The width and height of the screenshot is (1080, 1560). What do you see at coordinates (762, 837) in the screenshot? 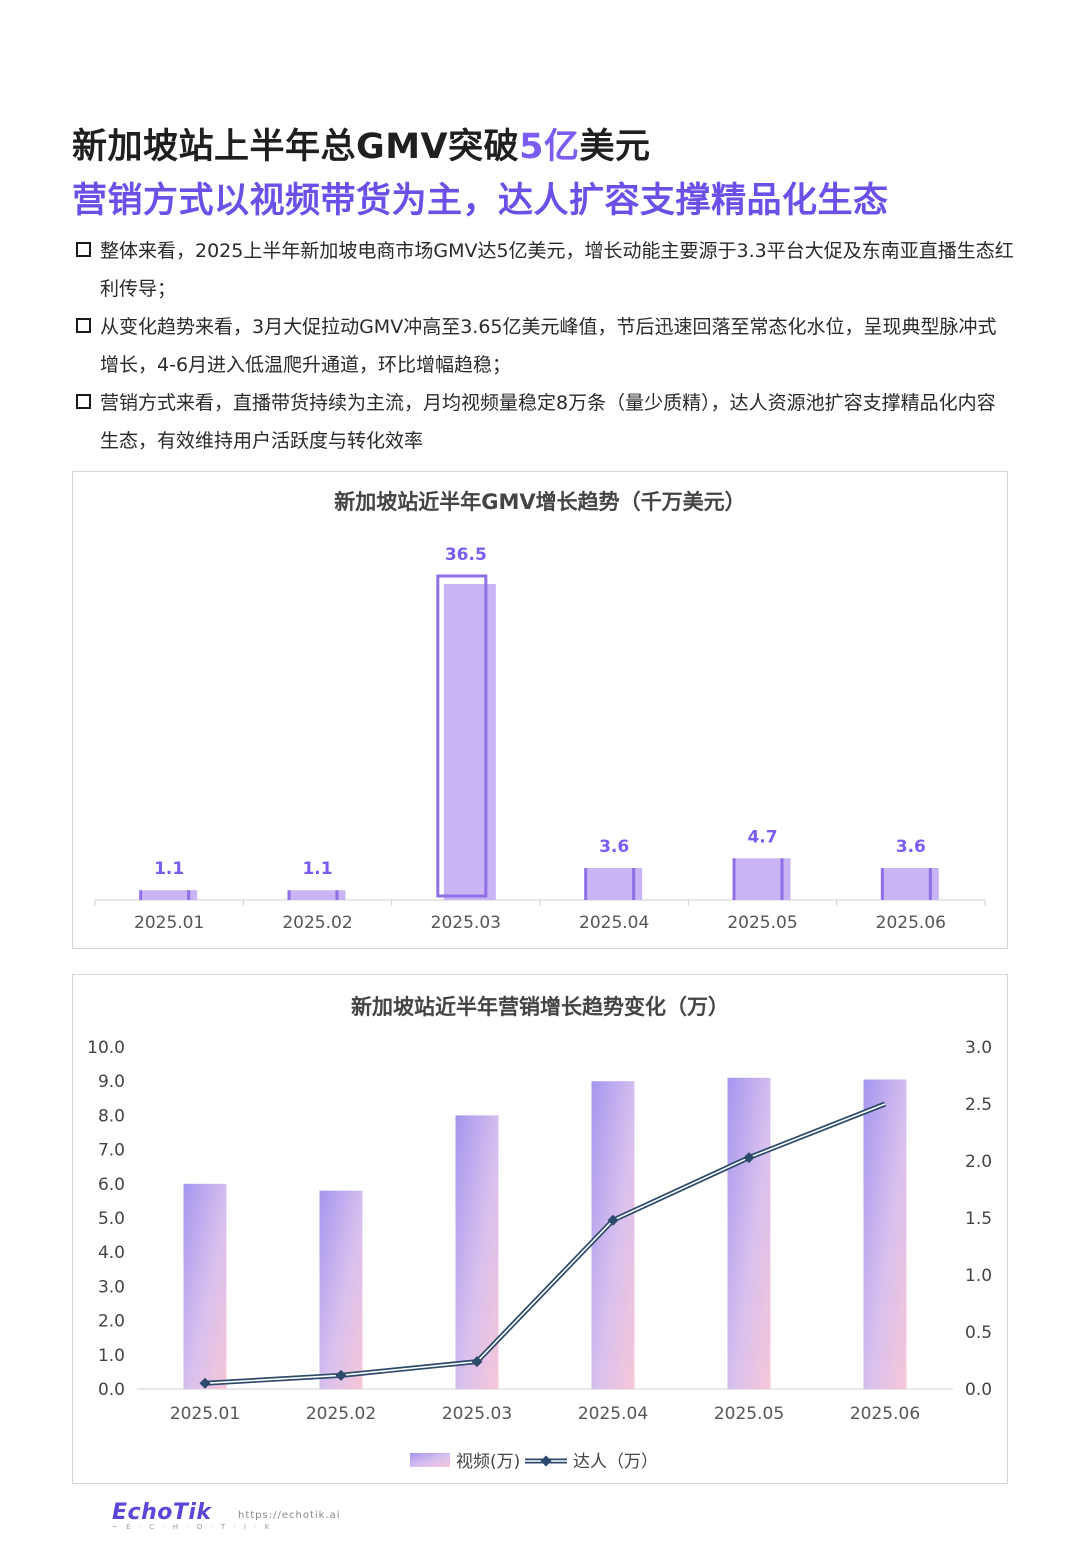
I see `gmv-data-label: 4.7` at bounding box center [762, 837].